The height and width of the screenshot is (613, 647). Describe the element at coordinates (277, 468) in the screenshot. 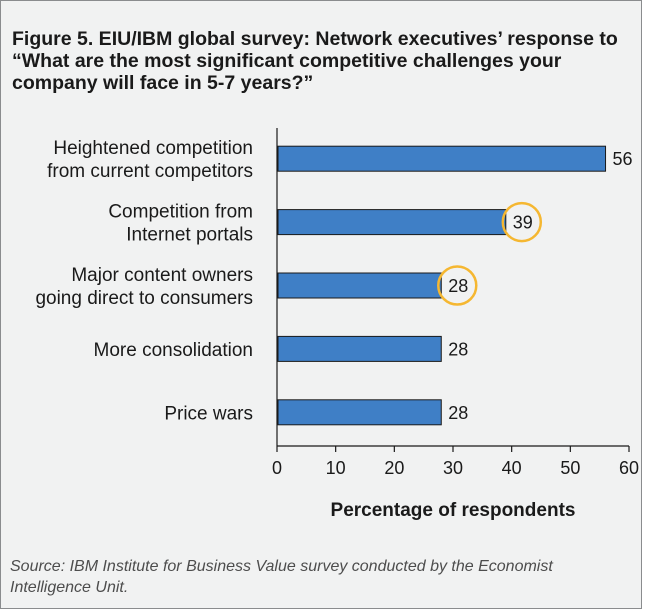

I see `x-tick-label-0: 0` at that location.